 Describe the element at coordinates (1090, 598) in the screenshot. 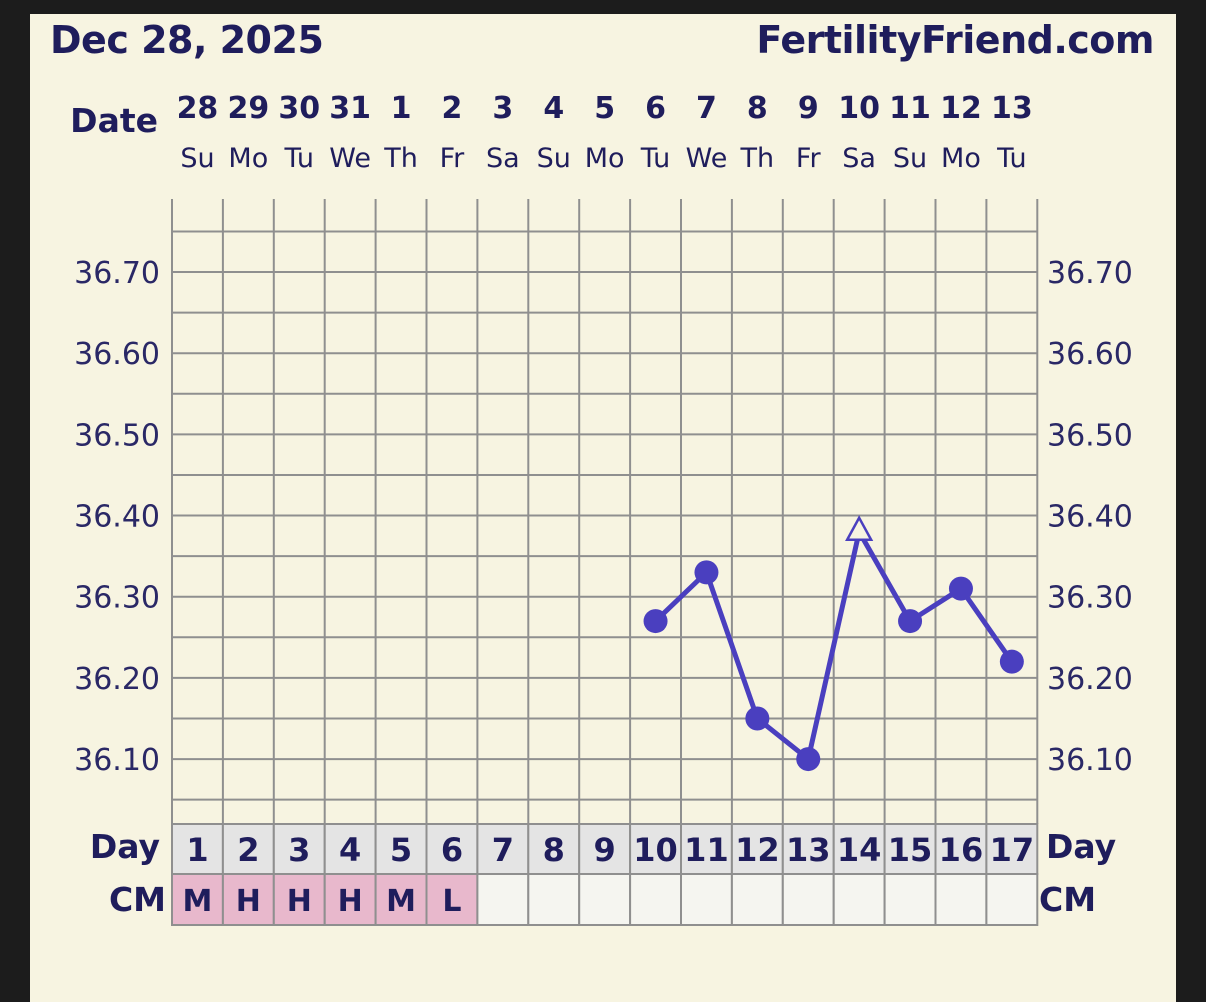

I see `y-tick-label-right: 36.30` at that location.